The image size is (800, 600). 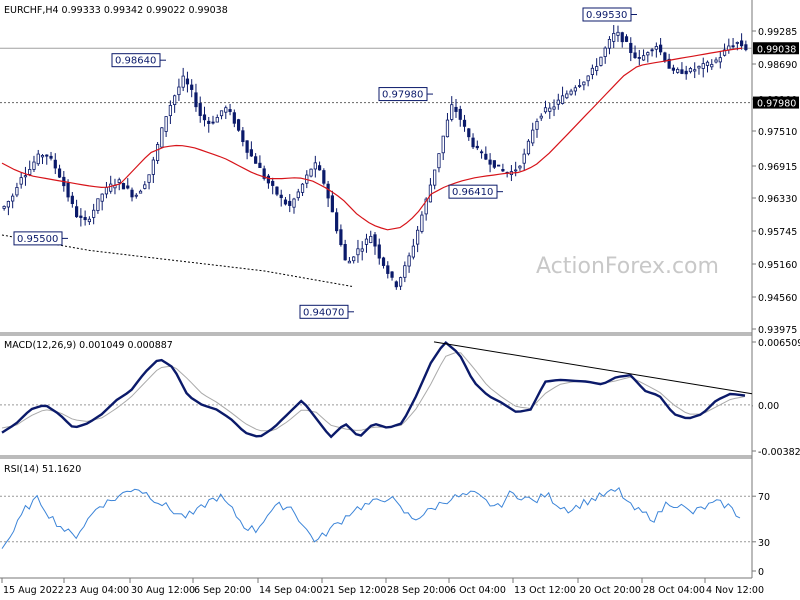 What do you see at coordinates (545, 590) in the screenshot?
I see `time-axis-label: 13 Oct 12:00` at bounding box center [545, 590].